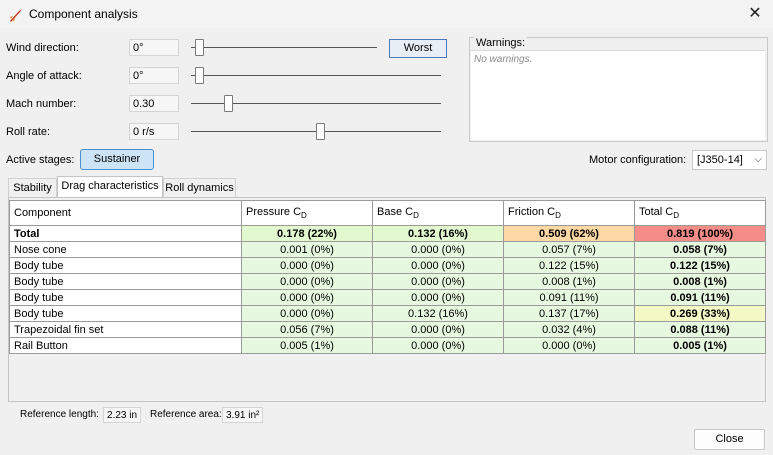  Describe the element at coordinates (569, 329) in the screenshot. I see `value-cell: 0.032 (4%)` at that location.